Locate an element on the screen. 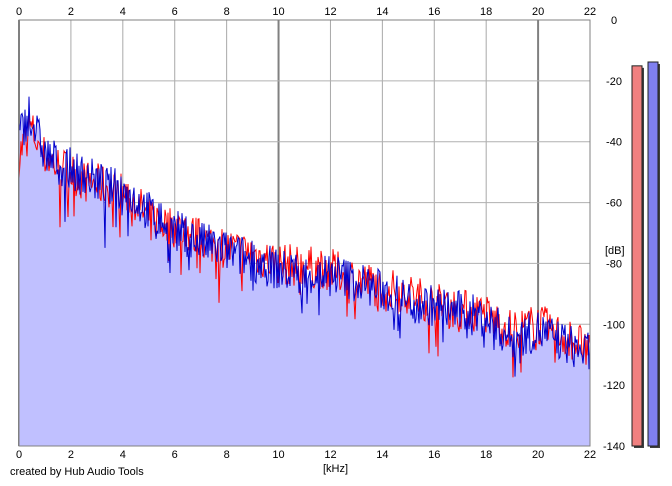  y-tick-label: -120 is located at coordinates (614, 386).